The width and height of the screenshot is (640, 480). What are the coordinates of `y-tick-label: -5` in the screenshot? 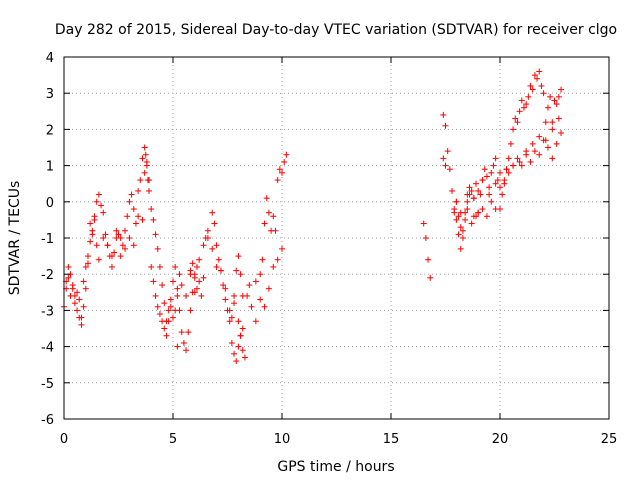 It's located at (47, 384).